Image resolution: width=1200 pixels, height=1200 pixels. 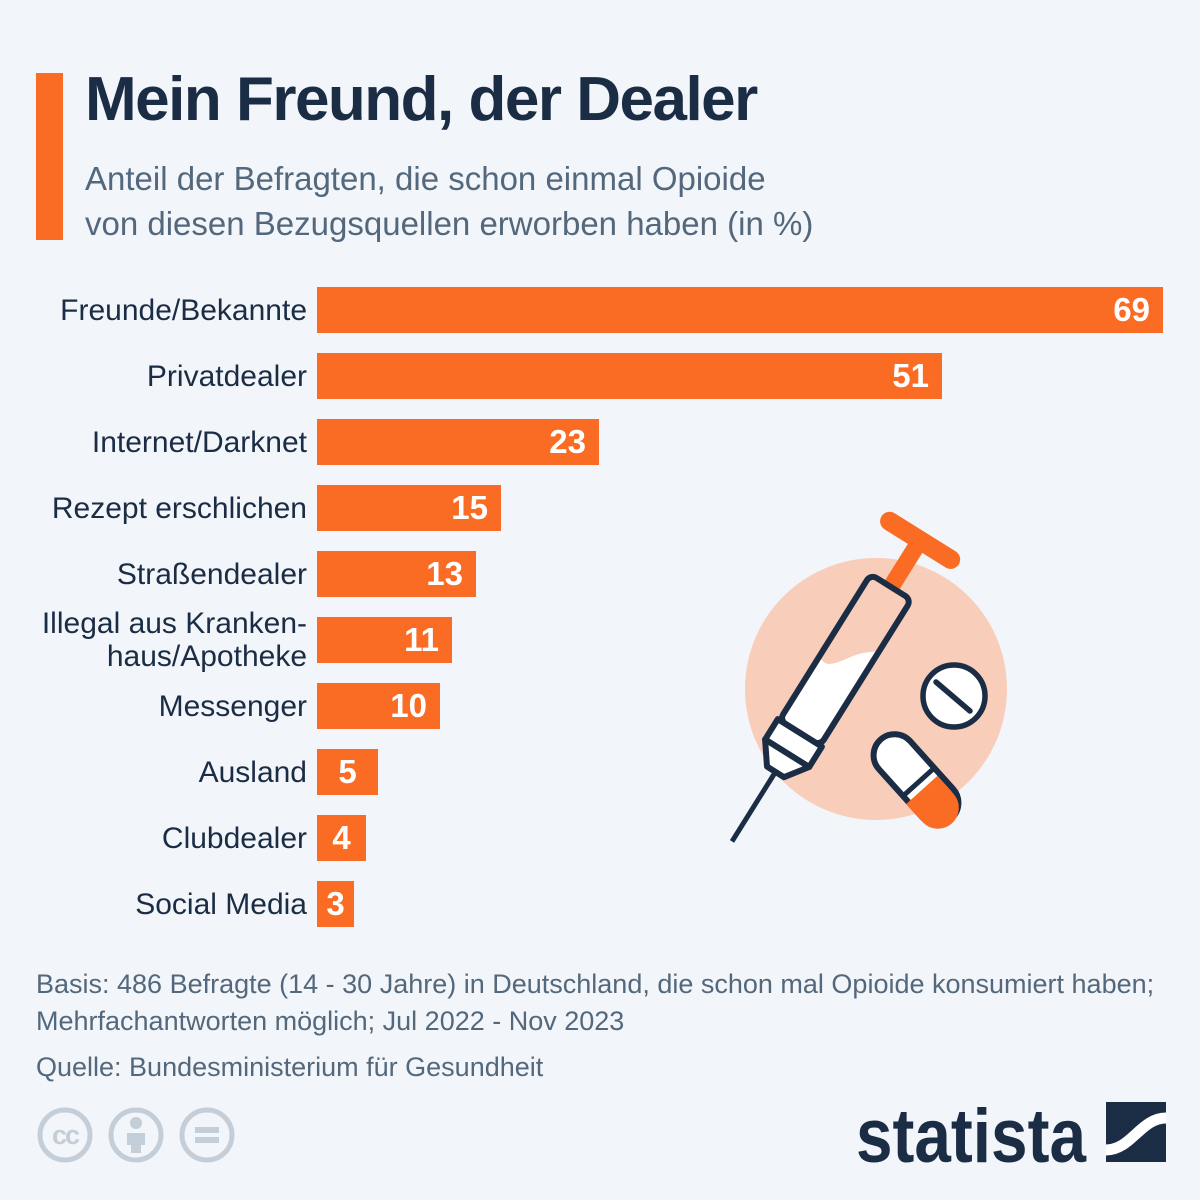 What do you see at coordinates (458, 442) in the screenshot?
I see `bar: 23` at bounding box center [458, 442].